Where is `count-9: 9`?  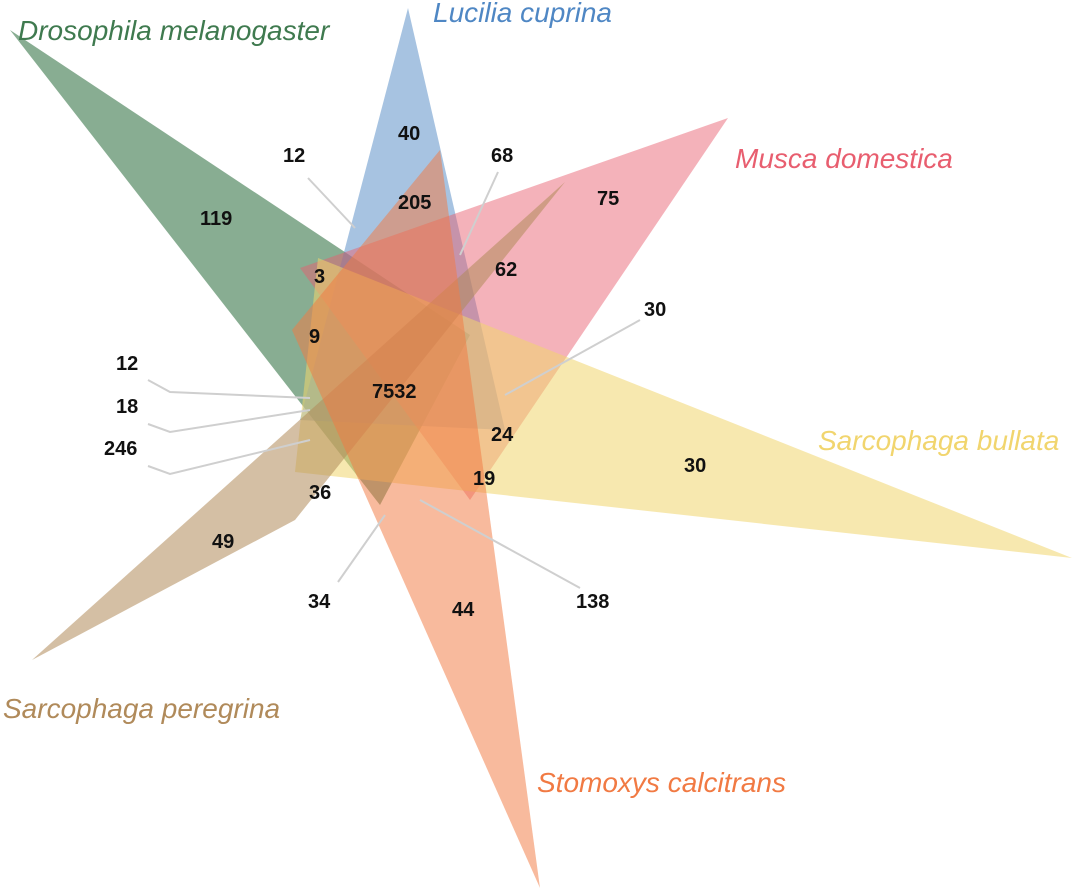 count-9: 9 is located at coordinates (314, 337).